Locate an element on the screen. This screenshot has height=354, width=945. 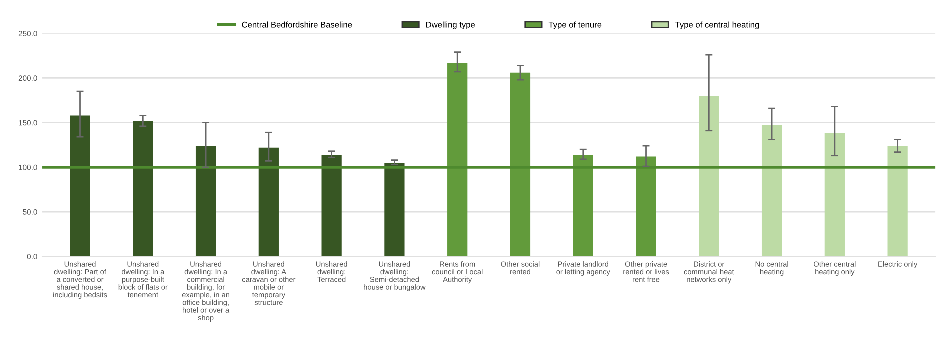
legend-label: Type of tenure is located at coordinates (575, 26).